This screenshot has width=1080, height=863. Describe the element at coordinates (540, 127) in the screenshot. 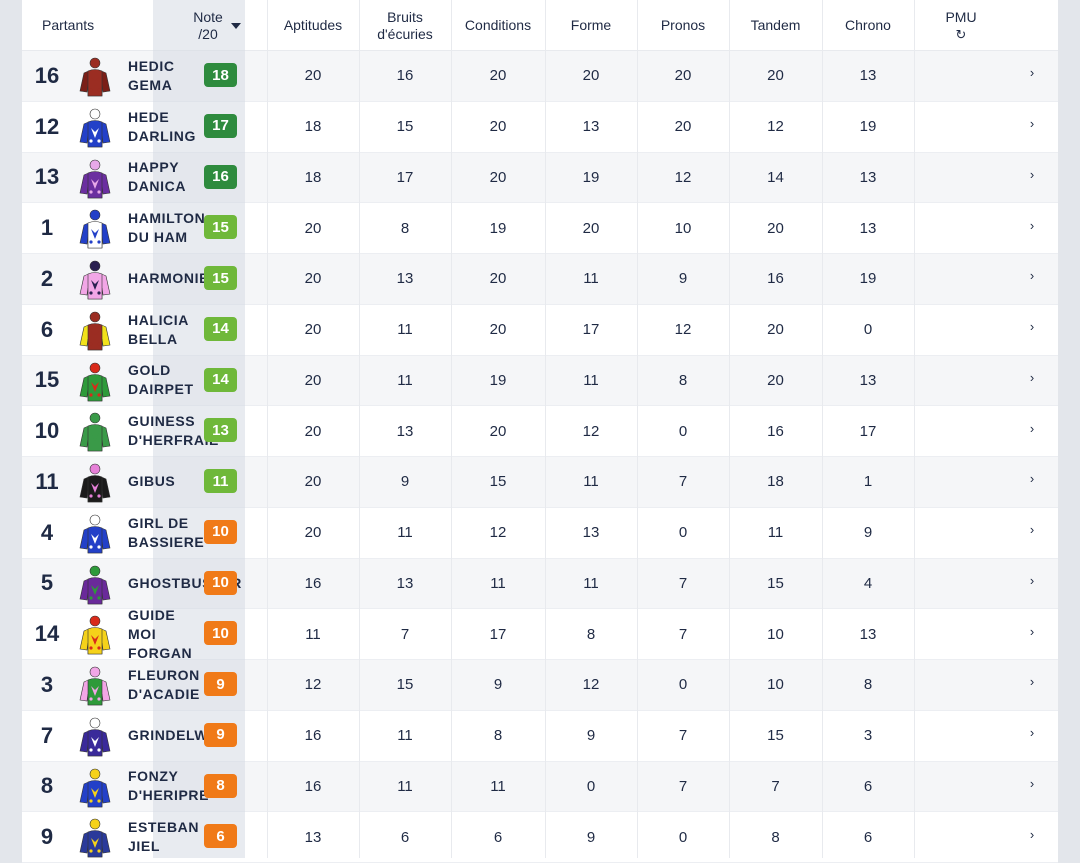

I see `table-row: 12 HEDE DARLING 17 18 15 20 13 20 12 19 ›` at that location.